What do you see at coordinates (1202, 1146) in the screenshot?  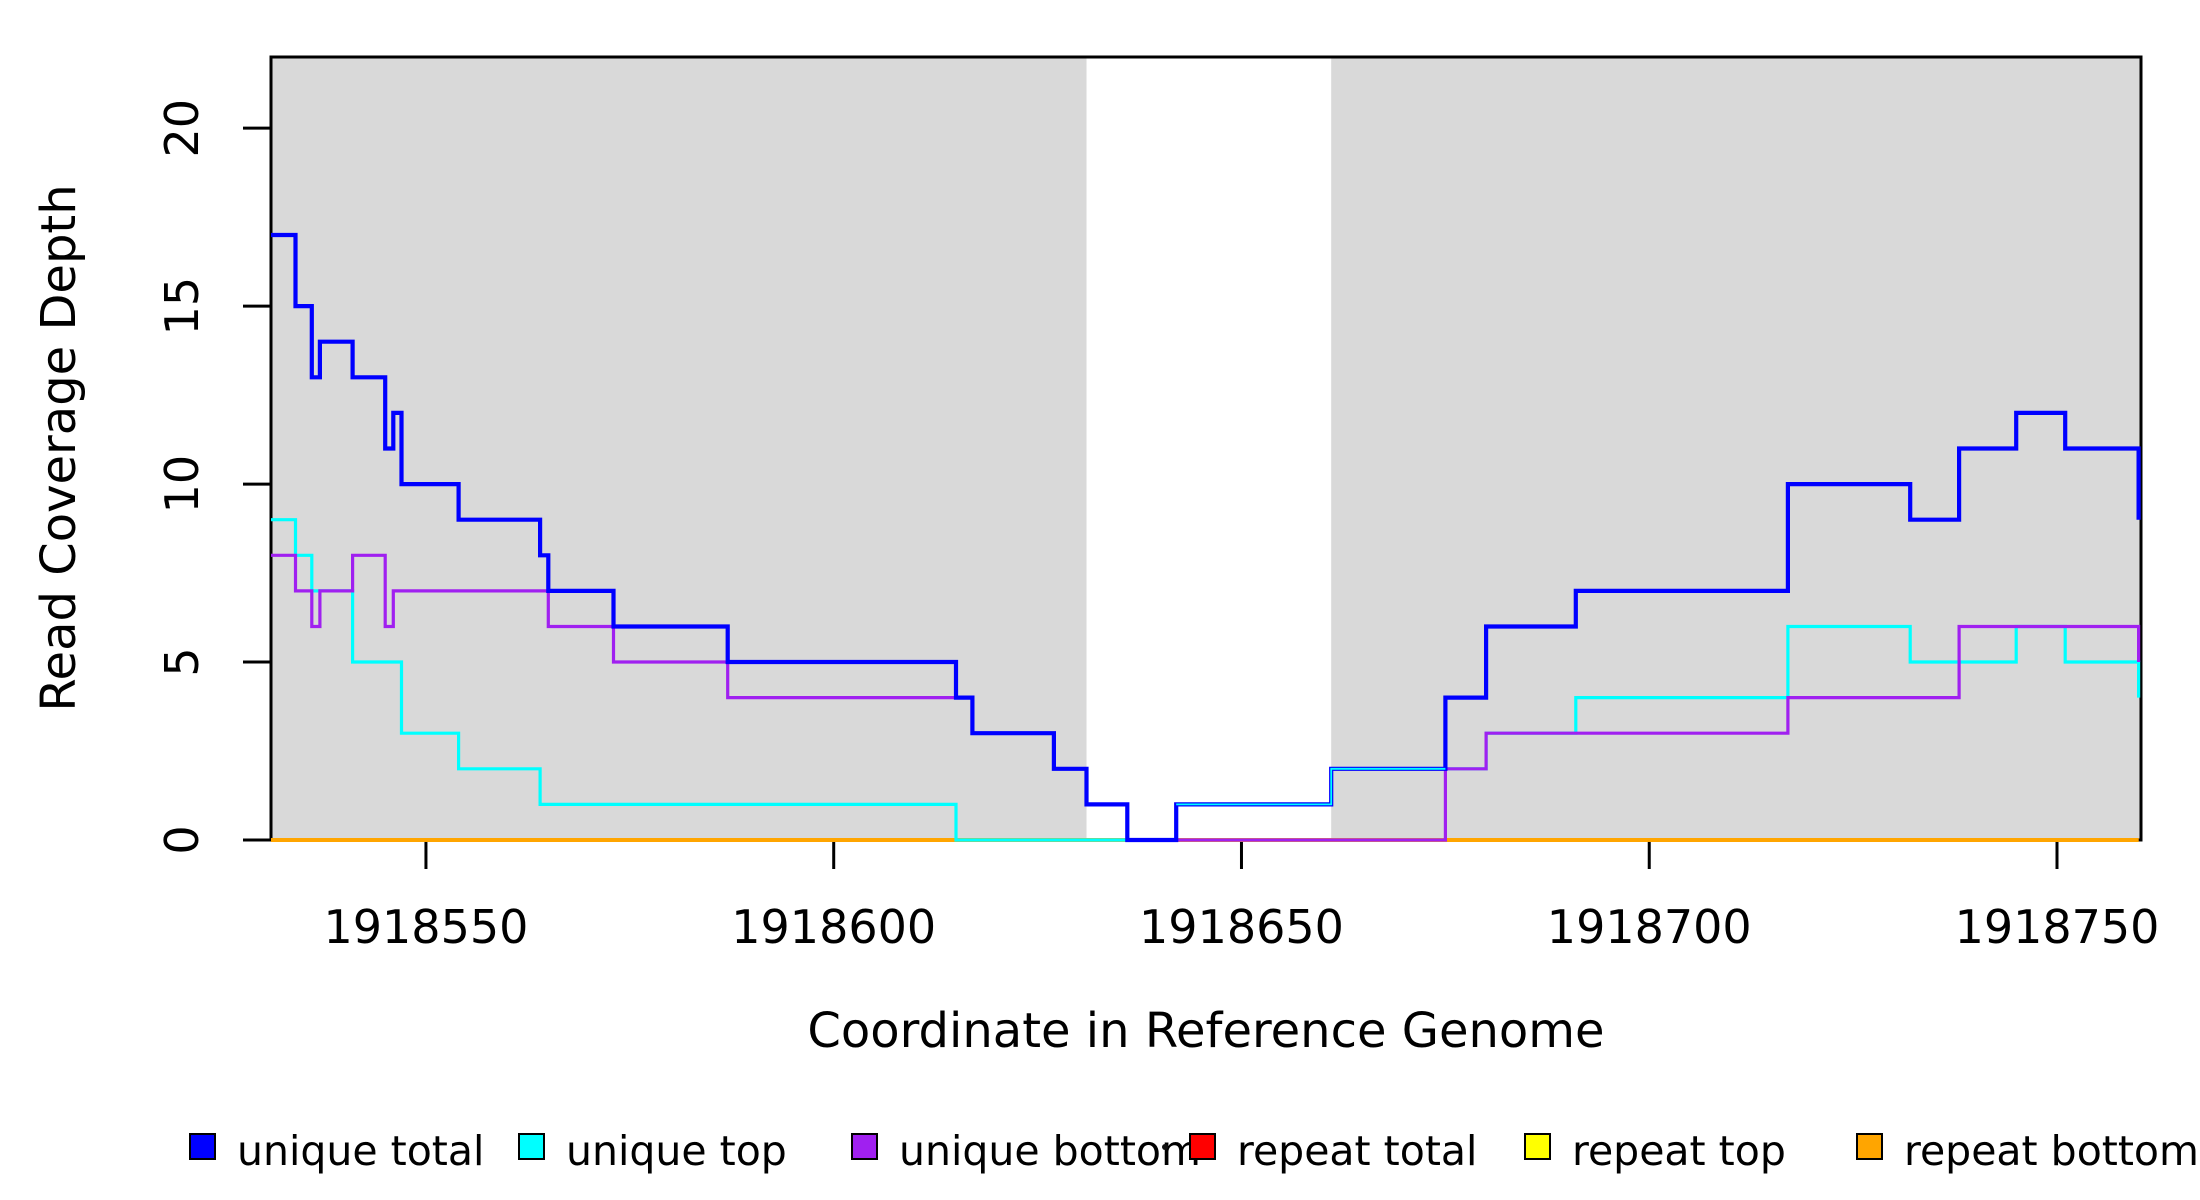 I see `red-legend-swatch` at bounding box center [1202, 1146].